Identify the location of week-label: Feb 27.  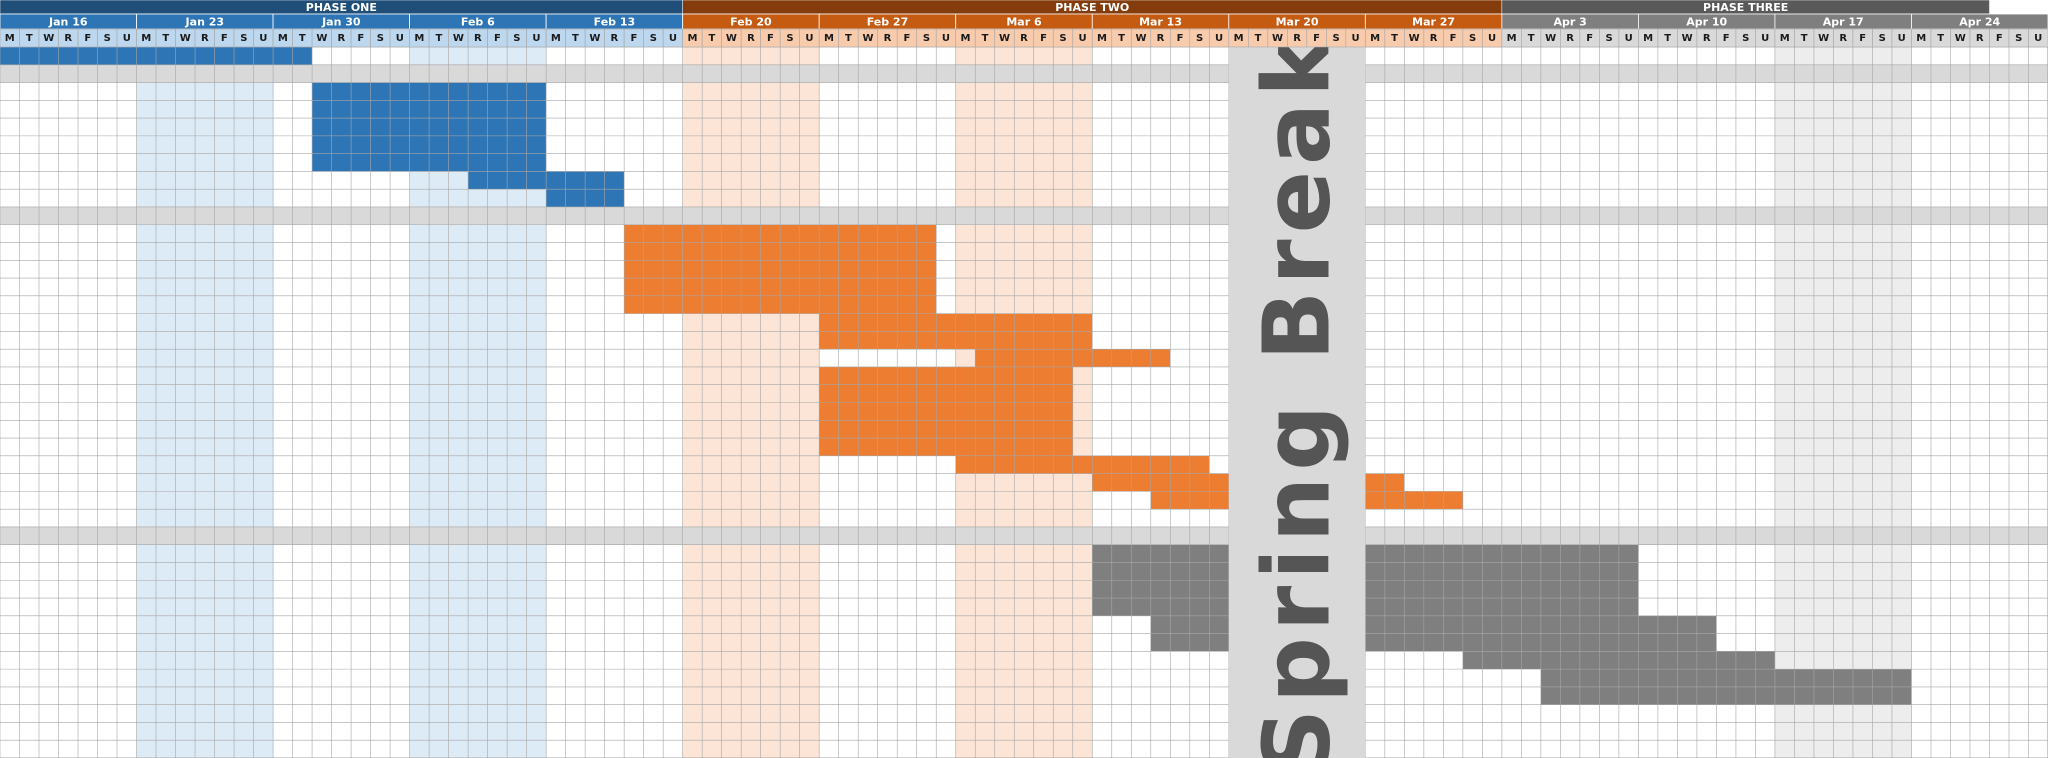
(888, 22).